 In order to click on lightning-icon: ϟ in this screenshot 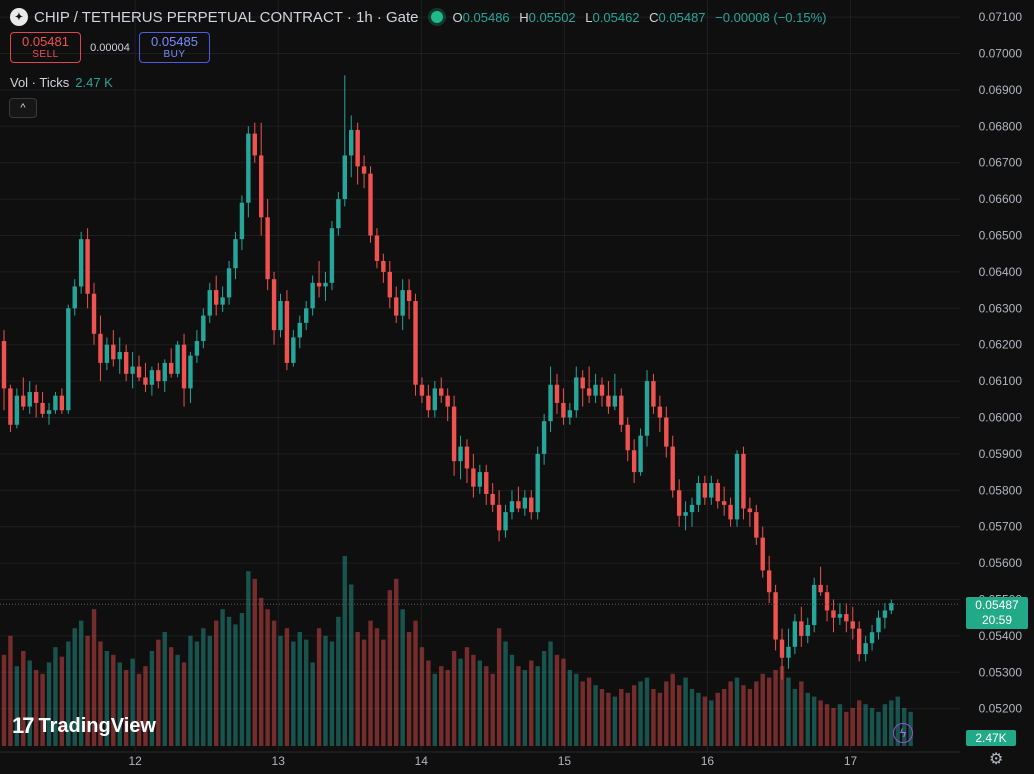, I will do `click(903, 733)`.